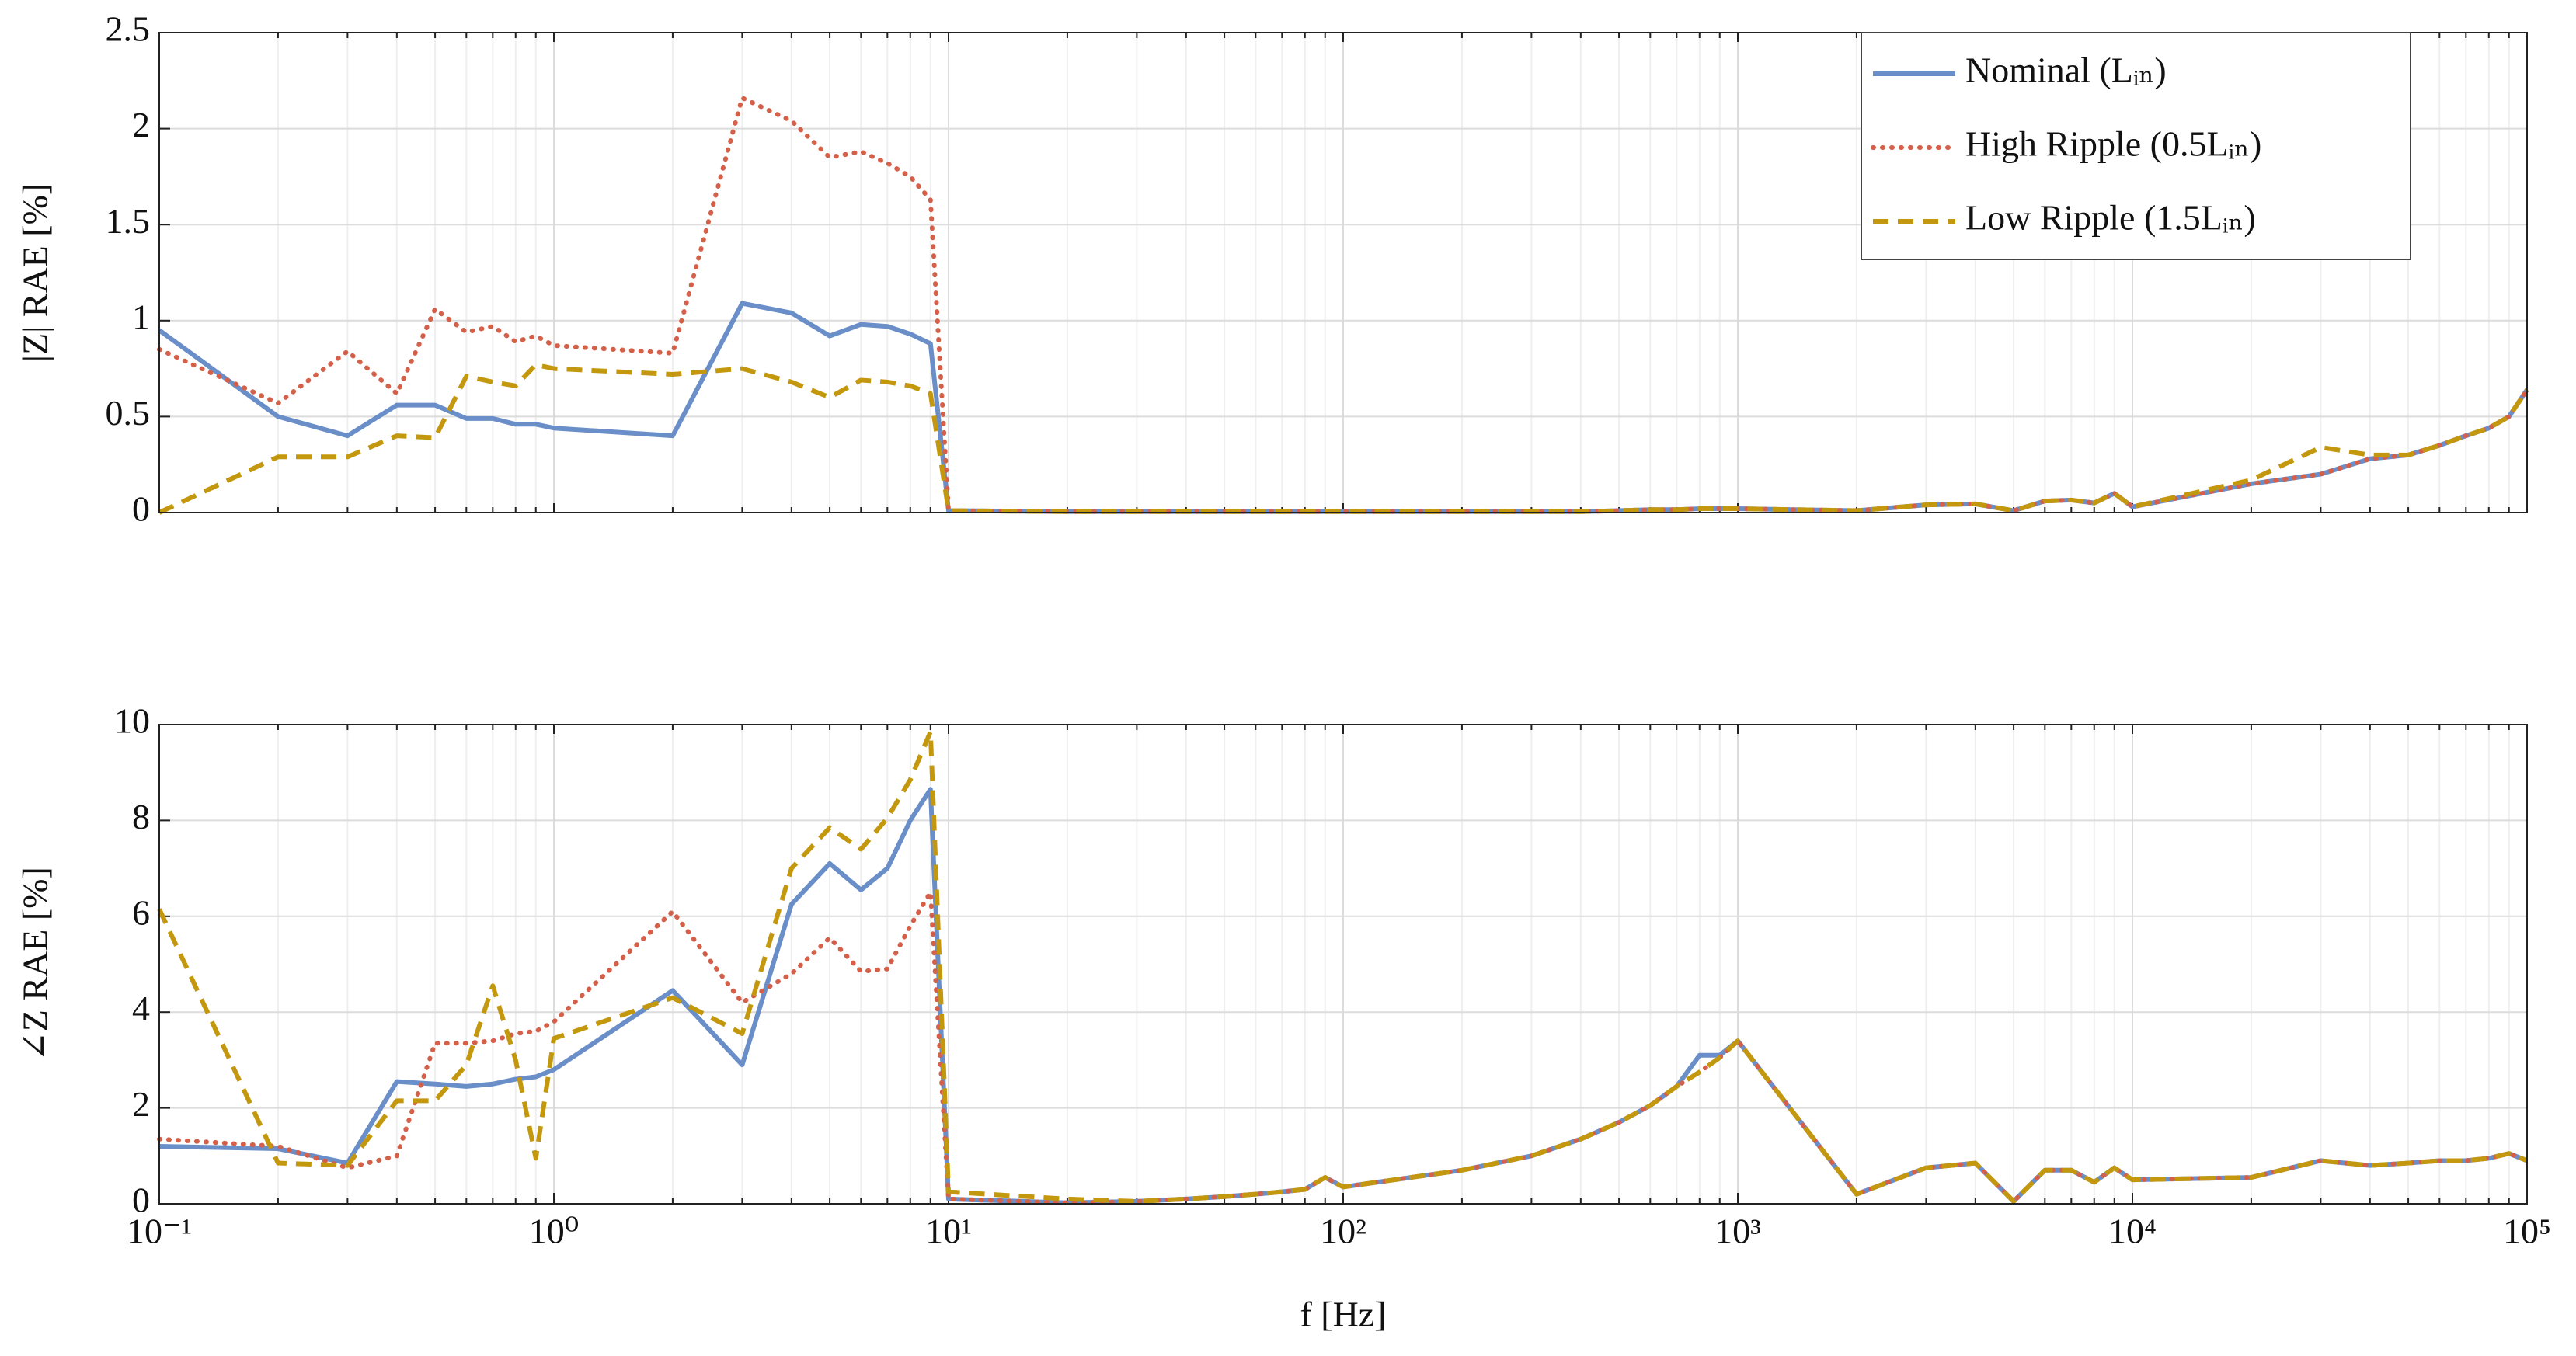  What do you see at coordinates (554, 1231) in the screenshot?
I see `x-tick-label: 10⁰` at bounding box center [554, 1231].